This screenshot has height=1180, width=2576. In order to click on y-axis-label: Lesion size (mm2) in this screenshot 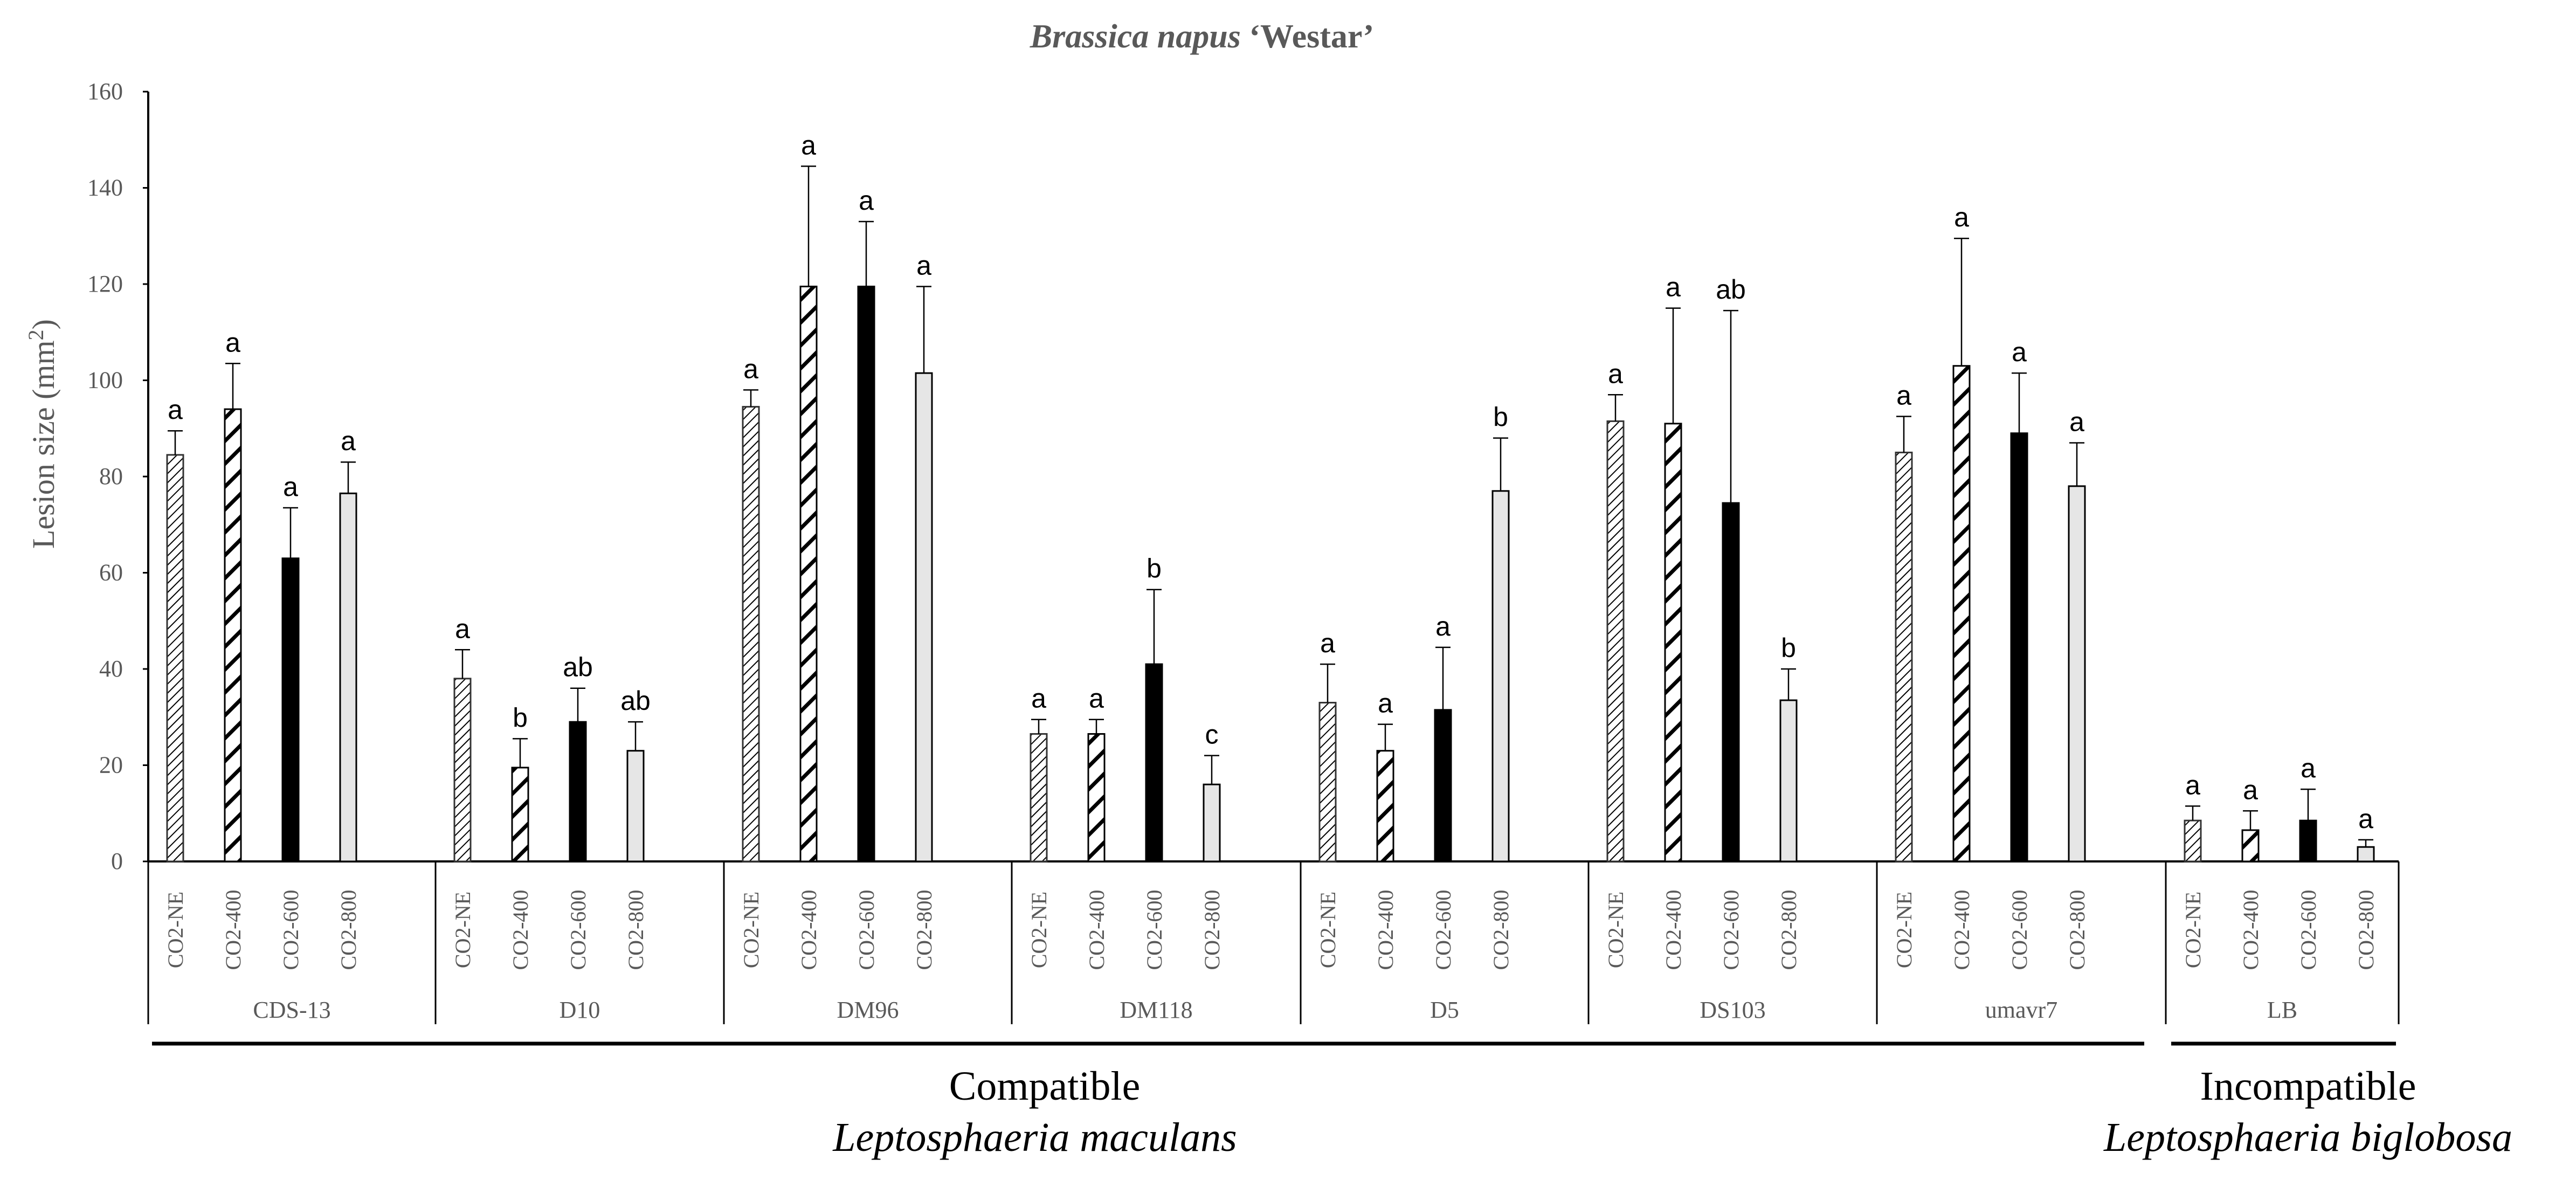, I will do `click(42, 434)`.